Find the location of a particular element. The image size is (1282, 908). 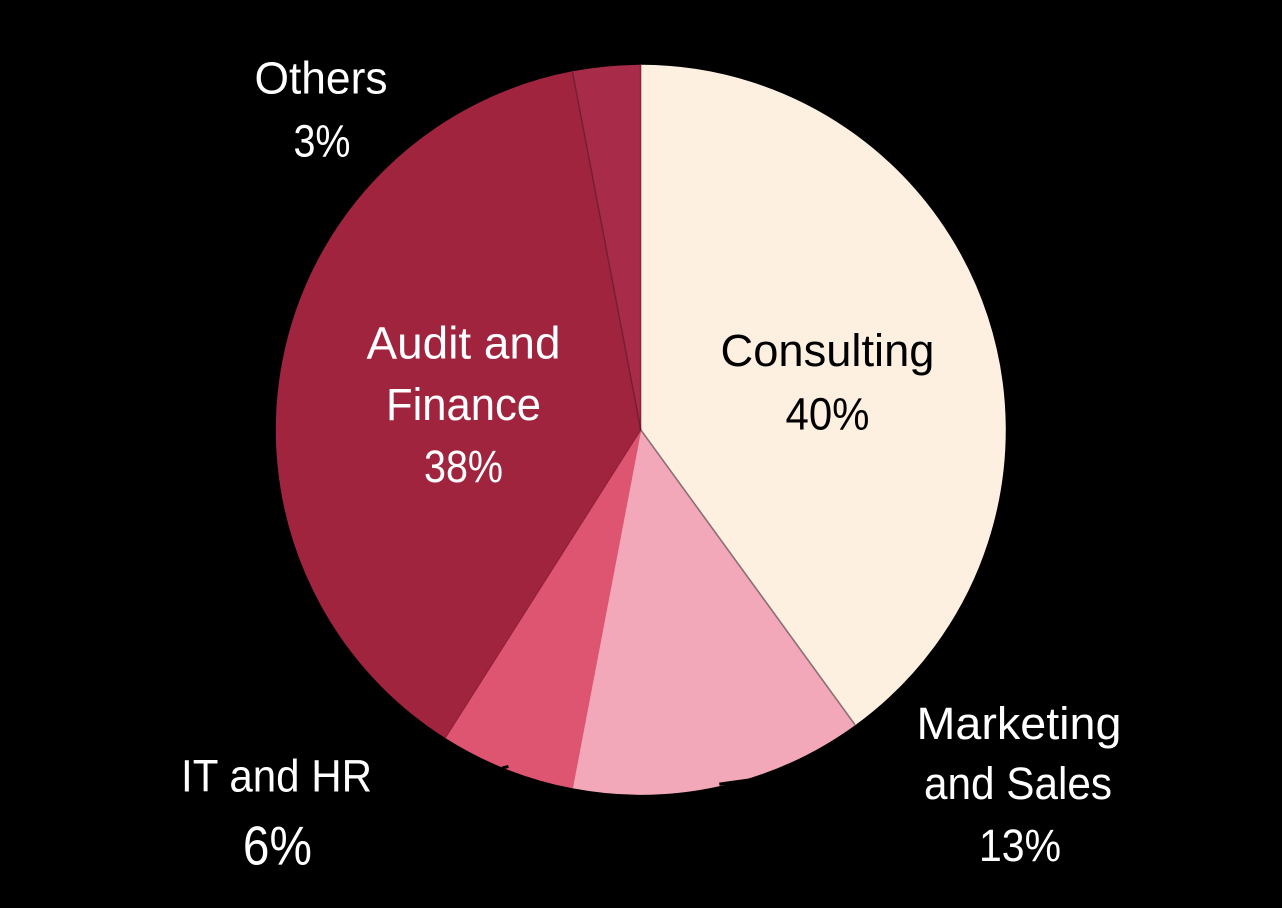

svg-text: and Sales is located at coordinates (1018, 783).